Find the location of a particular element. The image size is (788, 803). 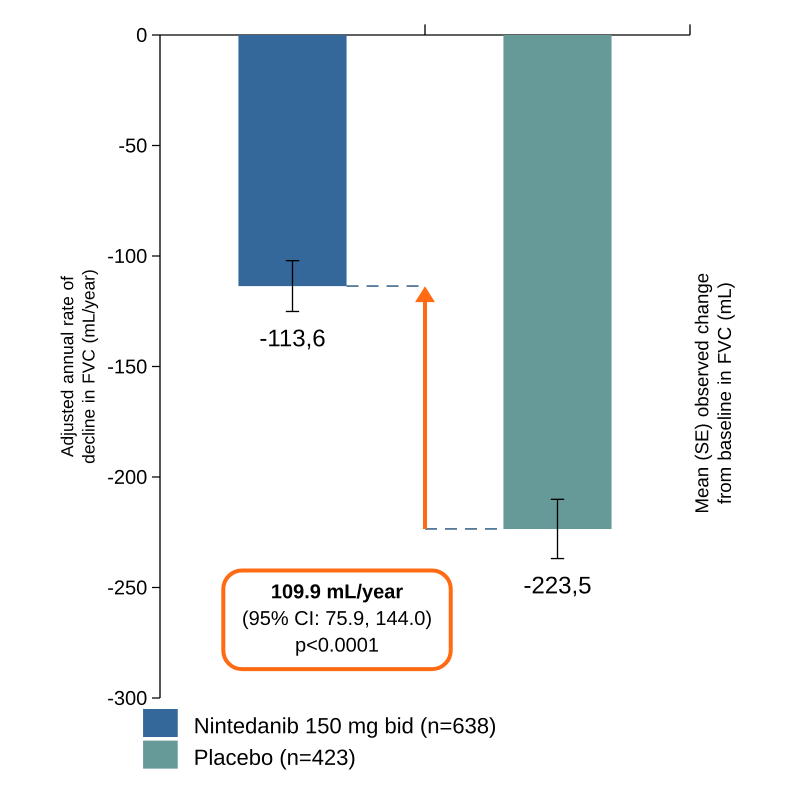

annotation: 109.9 mL/year is located at coordinates (337, 593).